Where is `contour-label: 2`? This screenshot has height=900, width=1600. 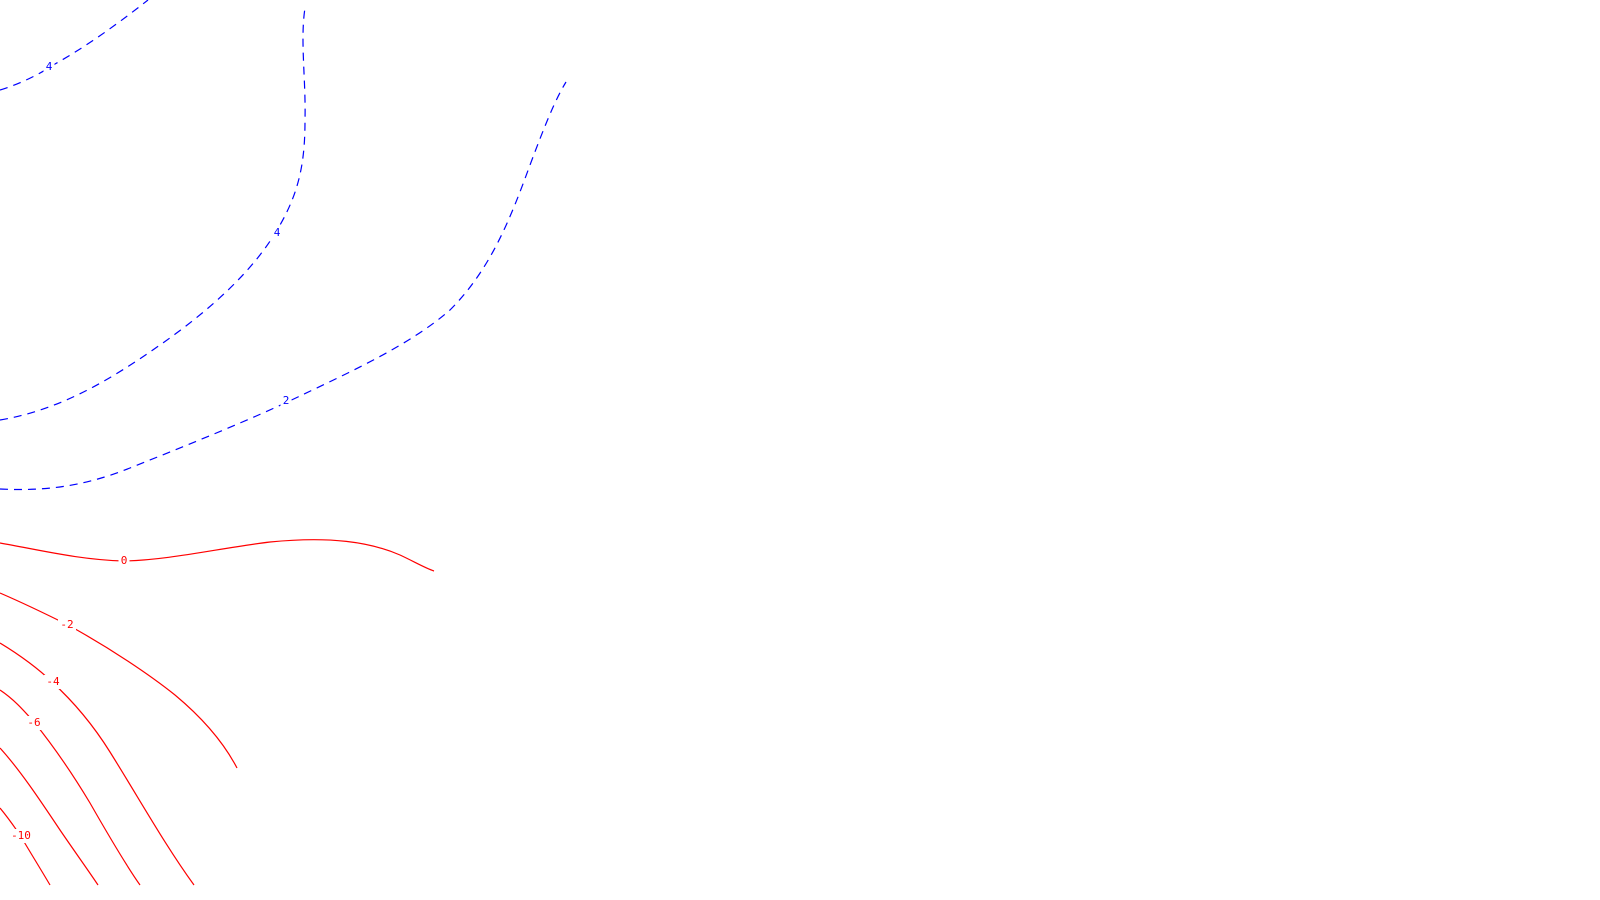 contour-label: 2 is located at coordinates (286, 400).